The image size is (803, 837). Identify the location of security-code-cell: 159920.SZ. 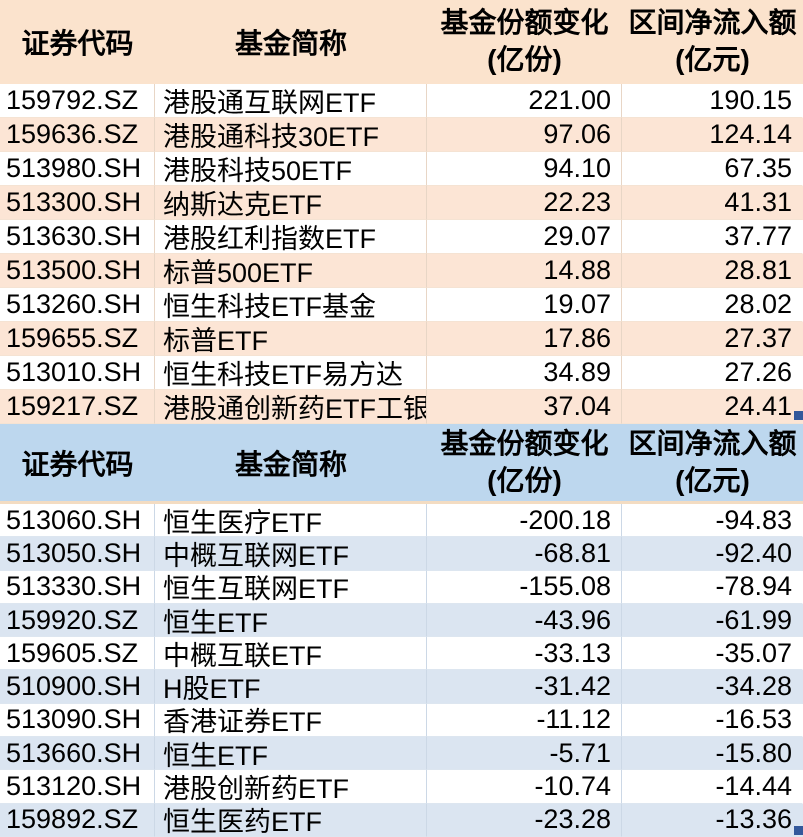
(77, 620).